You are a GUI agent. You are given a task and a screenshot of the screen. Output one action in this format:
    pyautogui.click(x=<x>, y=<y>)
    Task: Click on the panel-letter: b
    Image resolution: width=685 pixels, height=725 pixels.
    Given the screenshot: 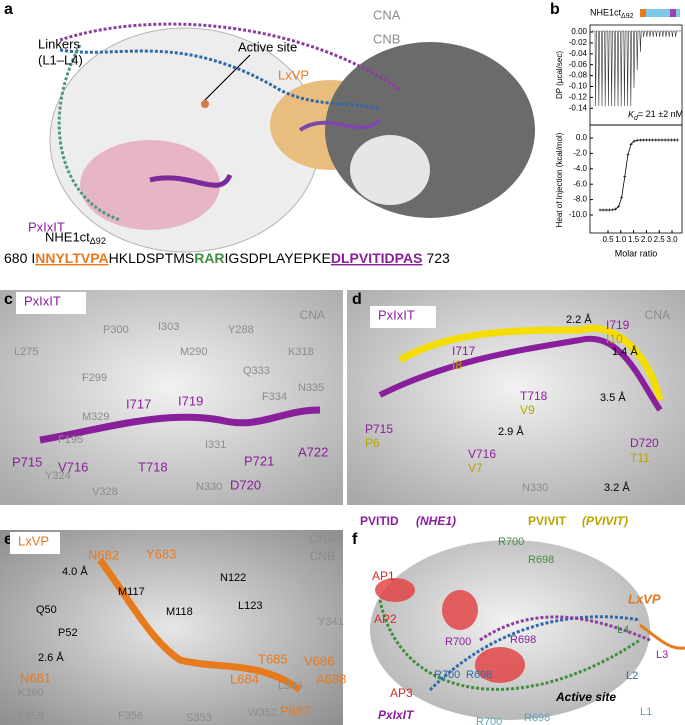 What is the action you would take?
    pyautogui.click(x=555, y=9)
    